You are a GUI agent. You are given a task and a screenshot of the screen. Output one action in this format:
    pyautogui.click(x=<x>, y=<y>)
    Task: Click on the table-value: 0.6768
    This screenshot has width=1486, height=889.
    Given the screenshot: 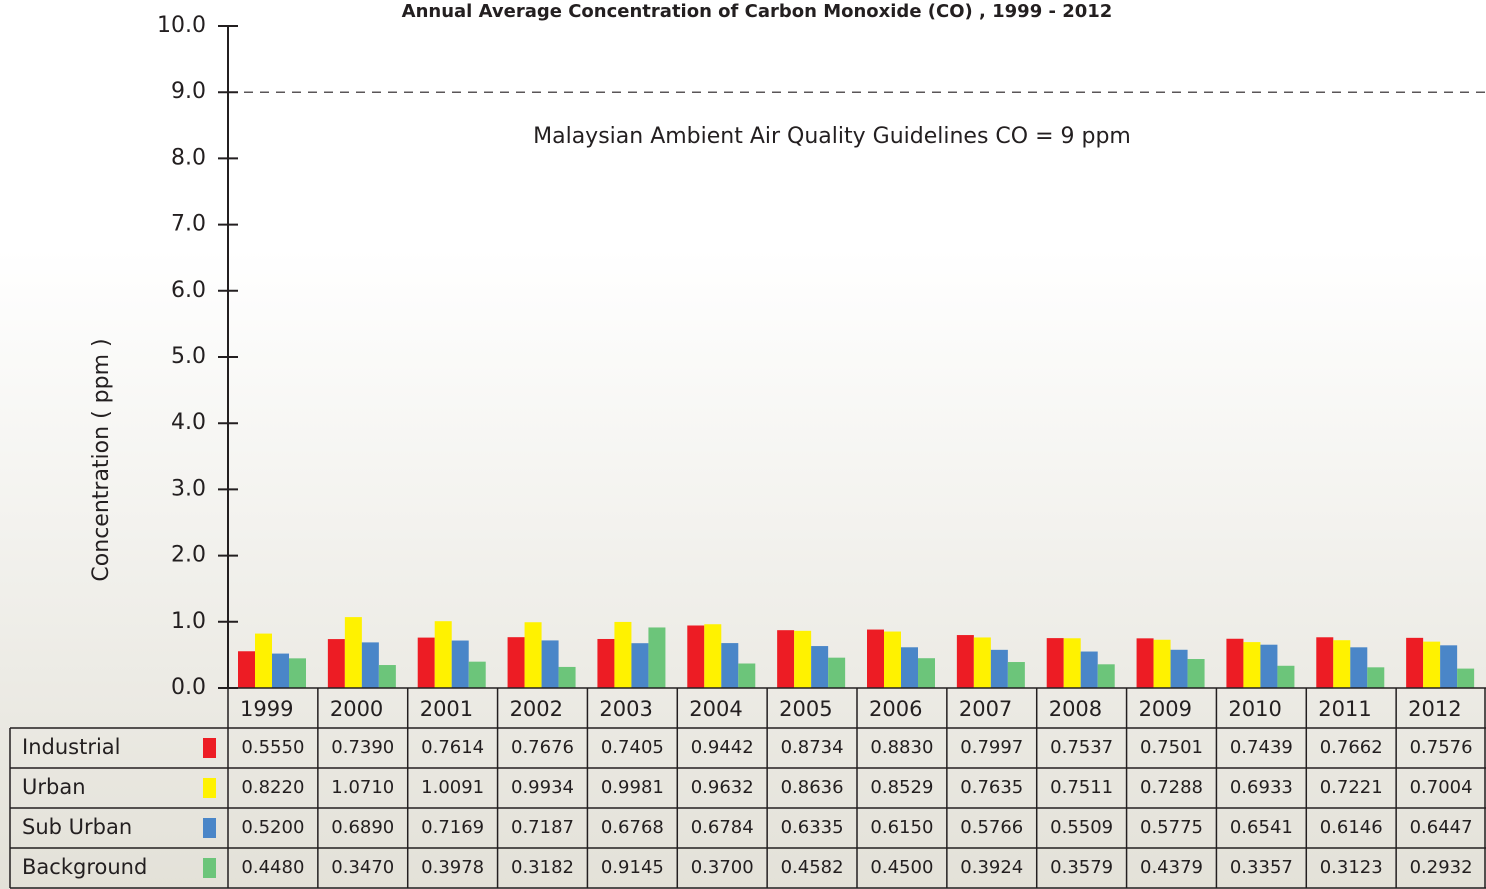 What is the action you would take?
    pyautogui.click(x=632, y=827)
    